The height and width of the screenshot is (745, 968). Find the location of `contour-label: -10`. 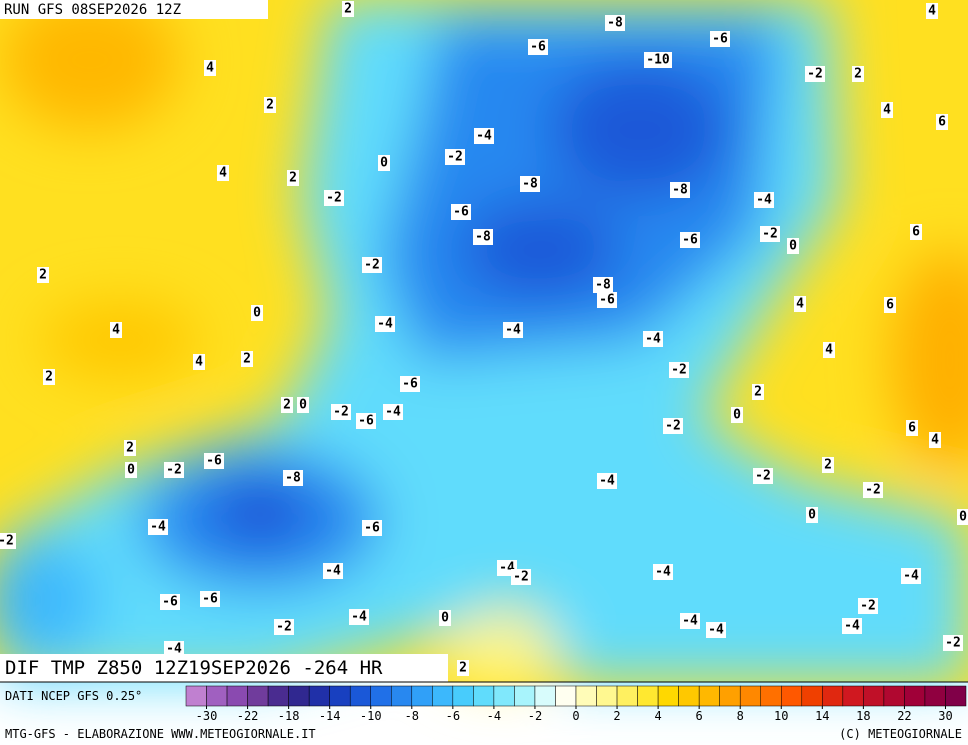

contour-label: -10 is located at coordinates (658, 60).